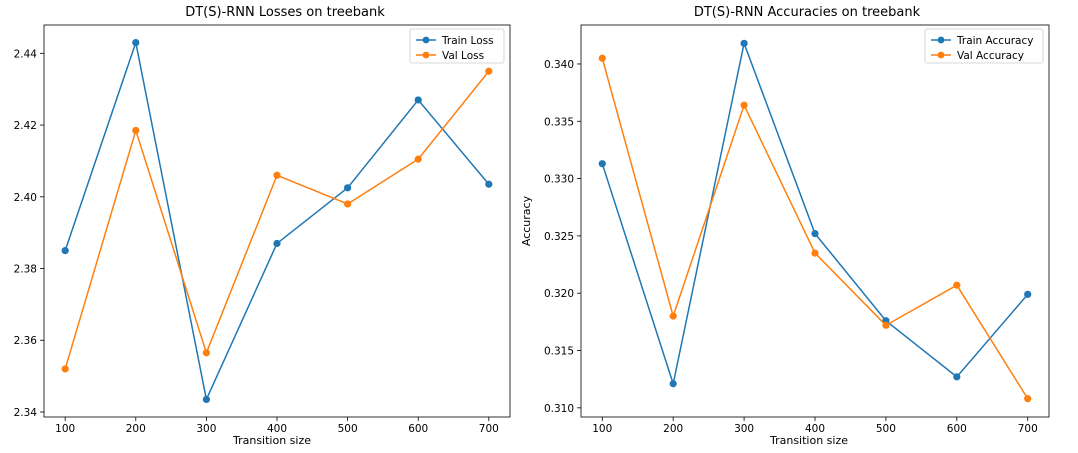 Image resolution: width=1078 pixels, height=453 pixels. Describe the element at coordinates (277, 429) in the screenshot. I see `loss-x-tick-label: 400` at that location.